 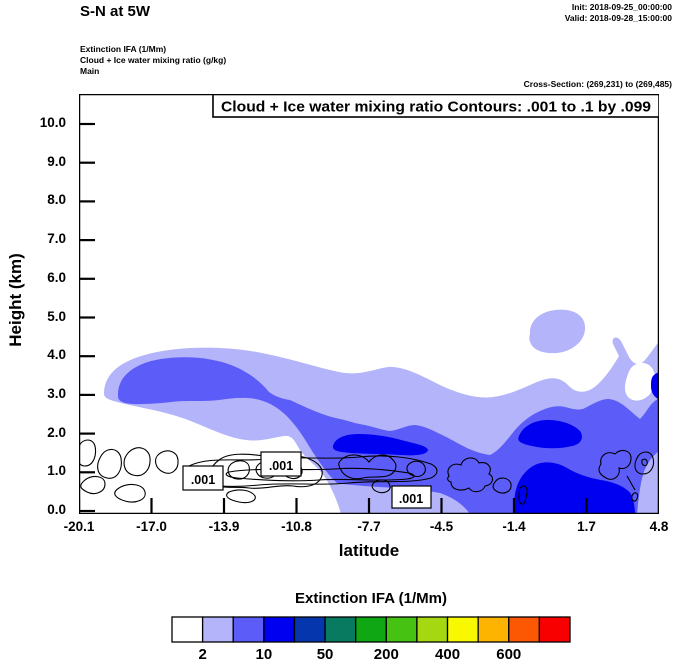 What do you see at coordinates (371, 598) in the screenshot?
I see `colorbar-title: Extinction IFA (1/Mm)` at bounding box center [371, 598].